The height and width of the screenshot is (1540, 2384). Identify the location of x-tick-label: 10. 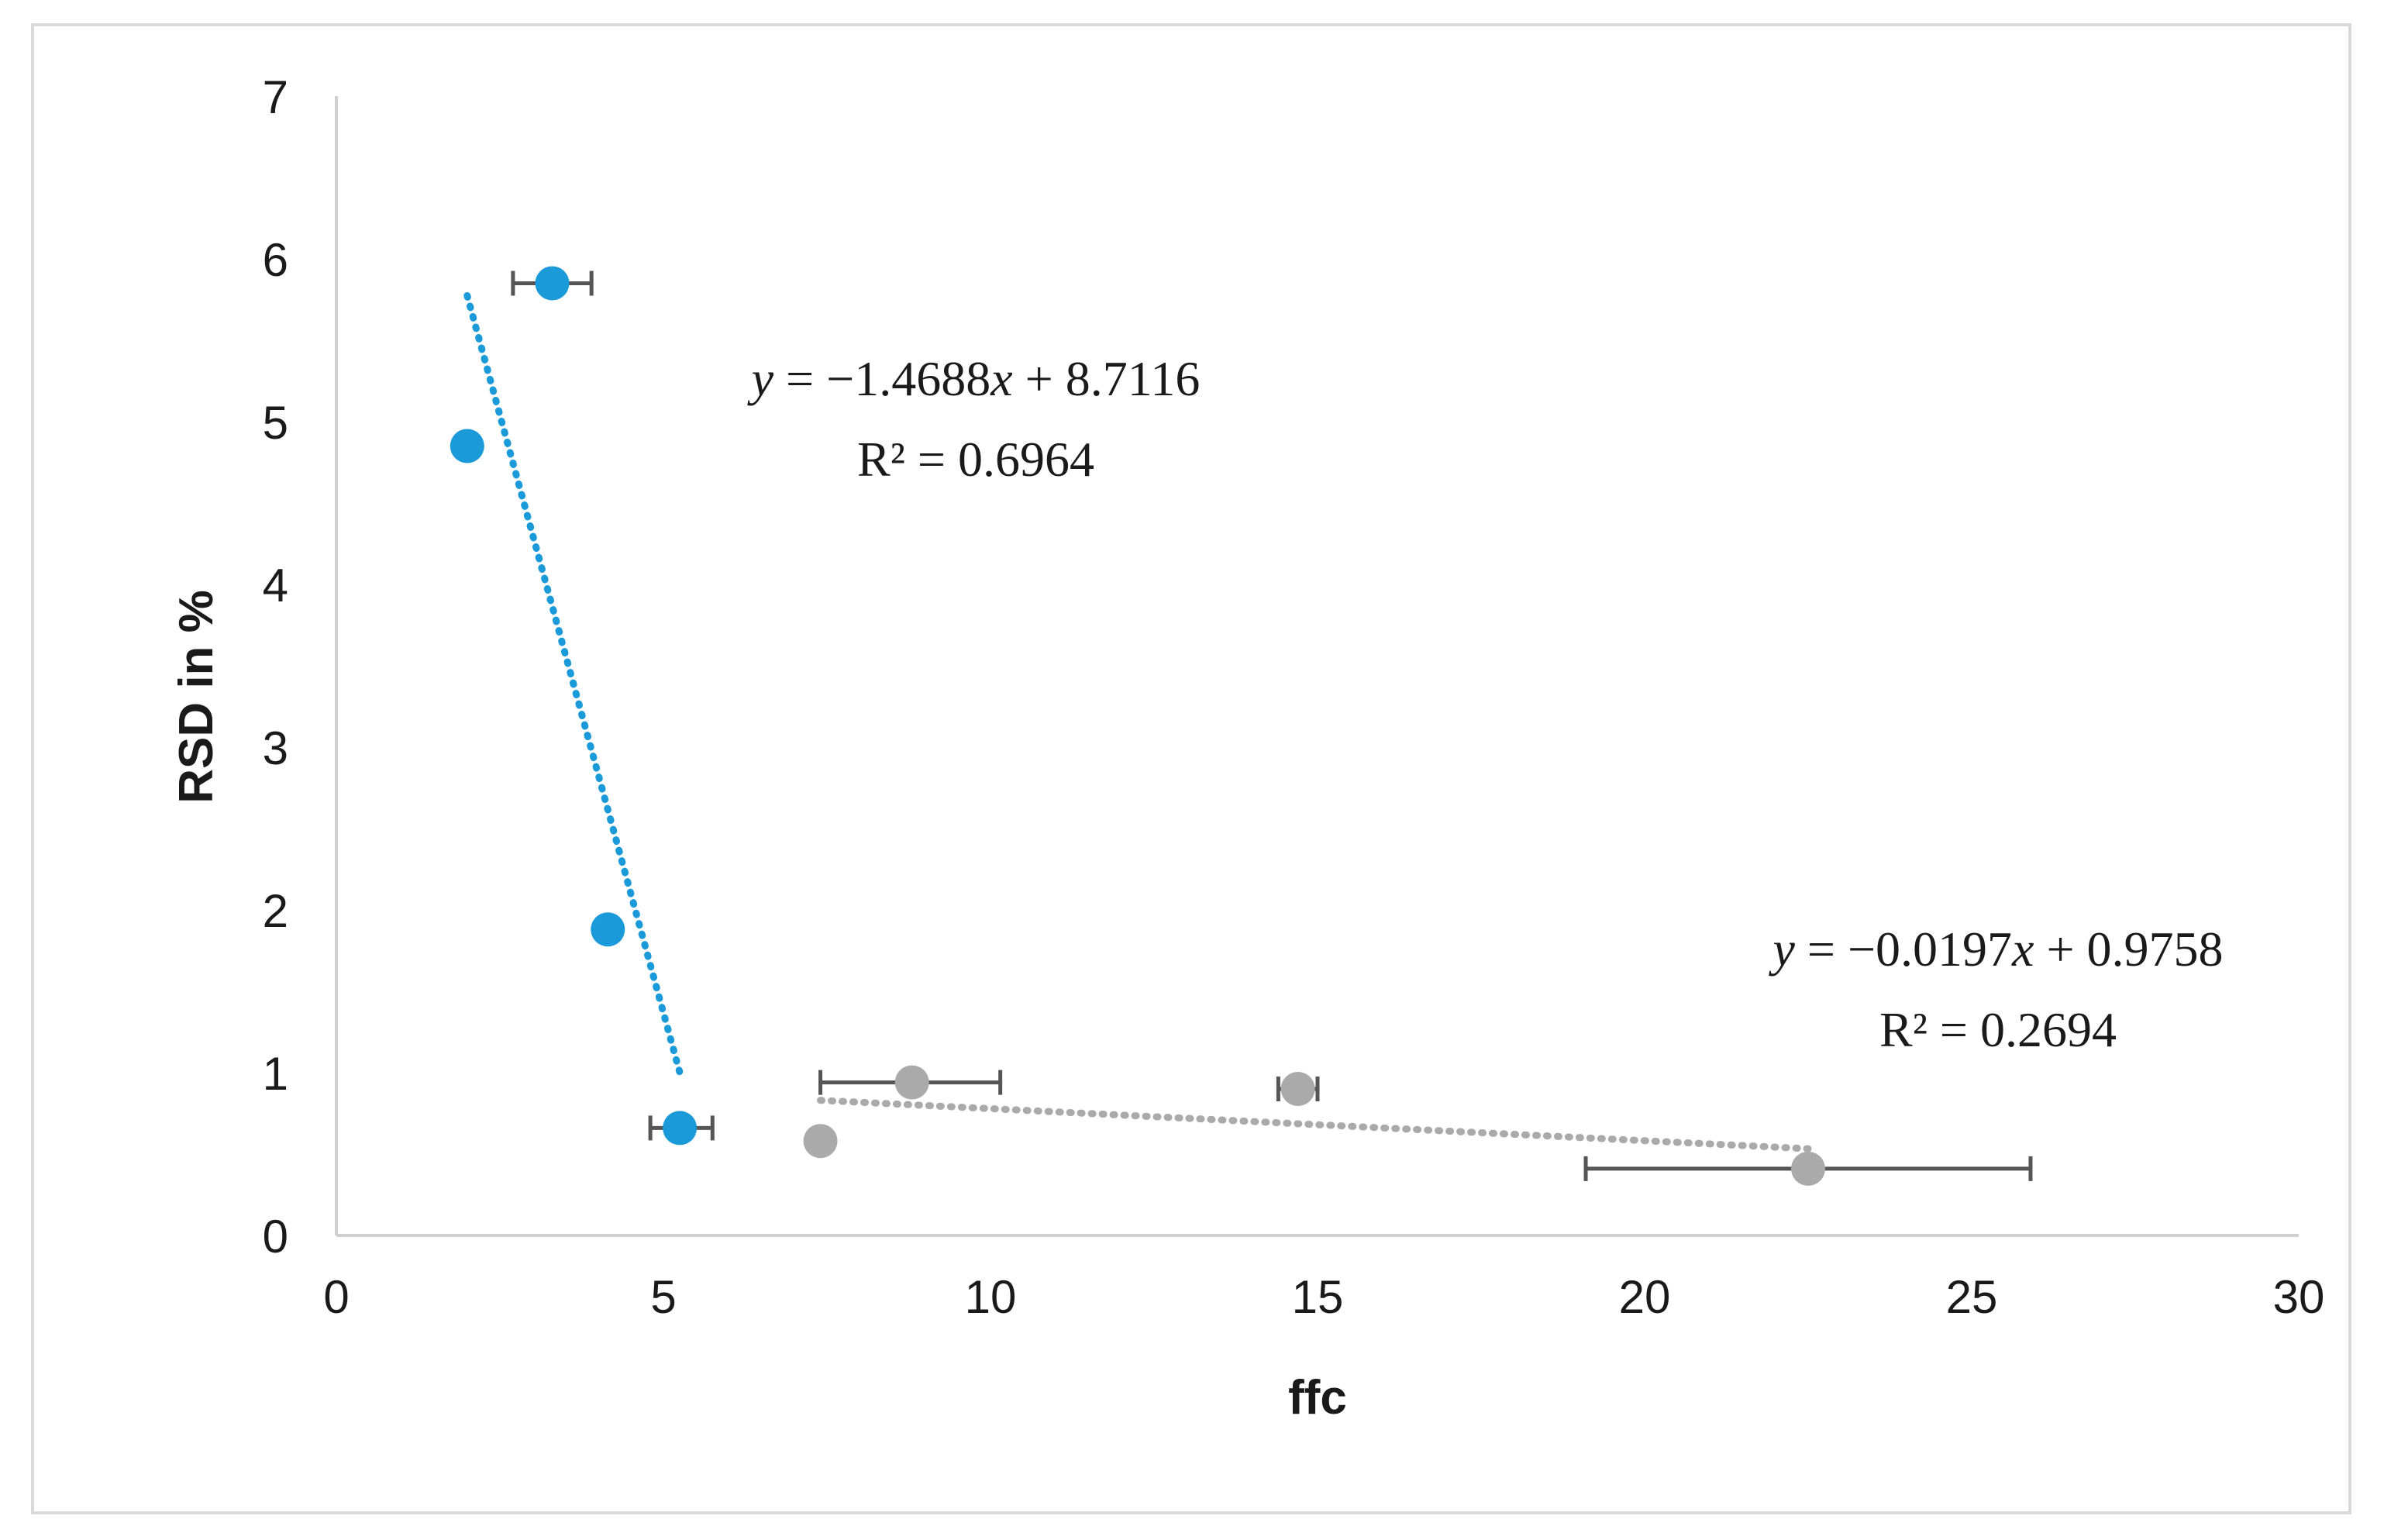
(991, 1297).